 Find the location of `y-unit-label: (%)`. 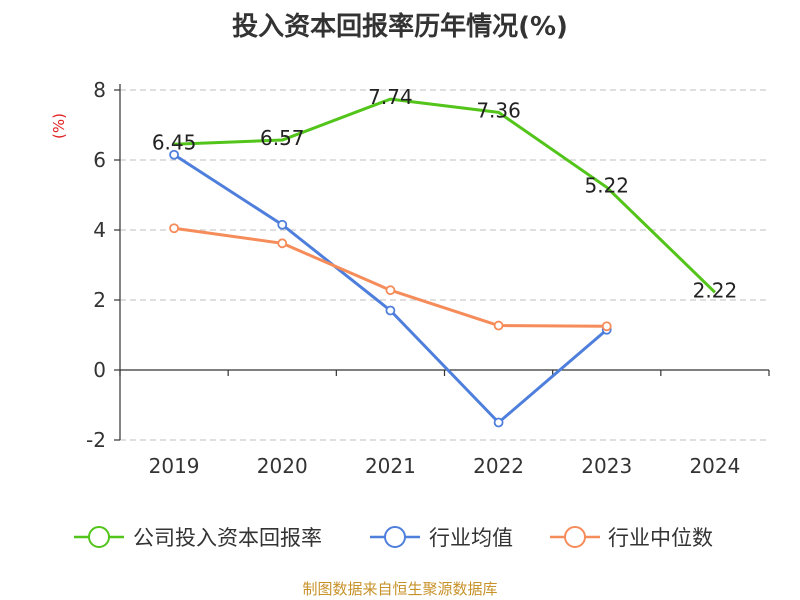

y-unit-label: (%) is located at coordinates (59, 126).